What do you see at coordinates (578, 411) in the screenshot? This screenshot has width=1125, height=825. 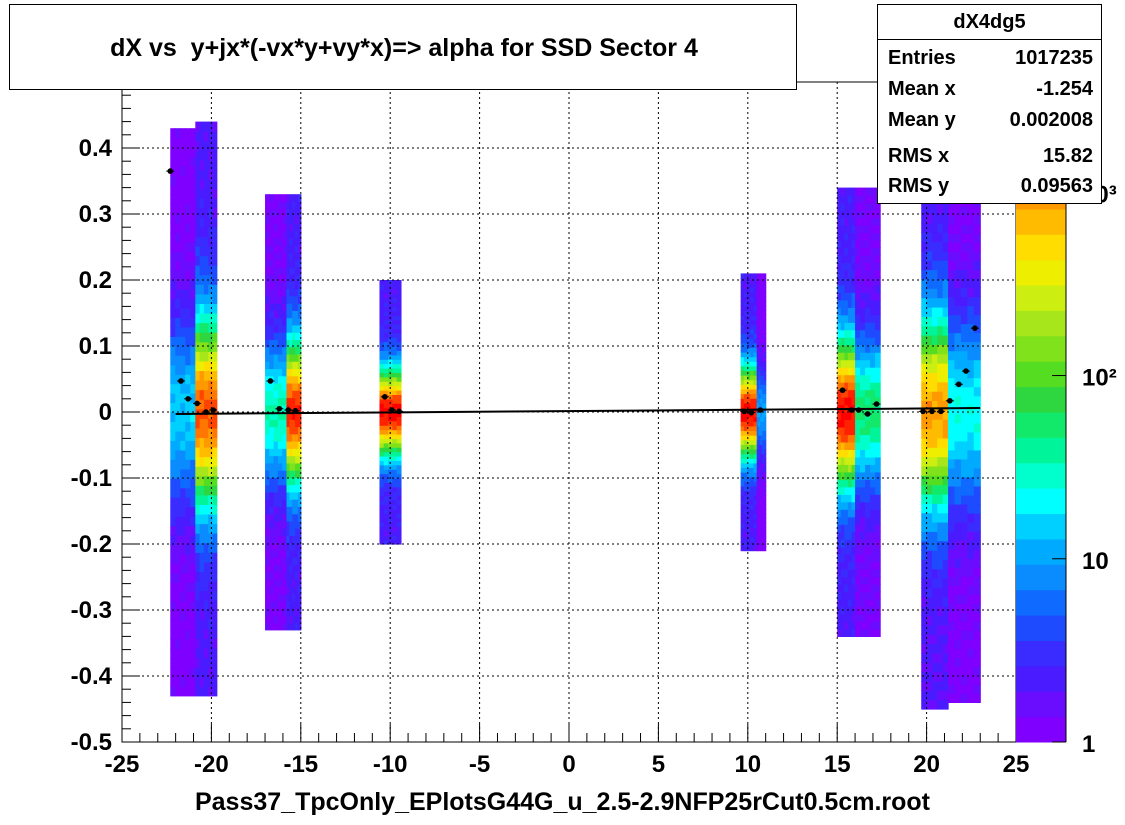 I see `fit-line-segment` at bounding box center [578, 411].